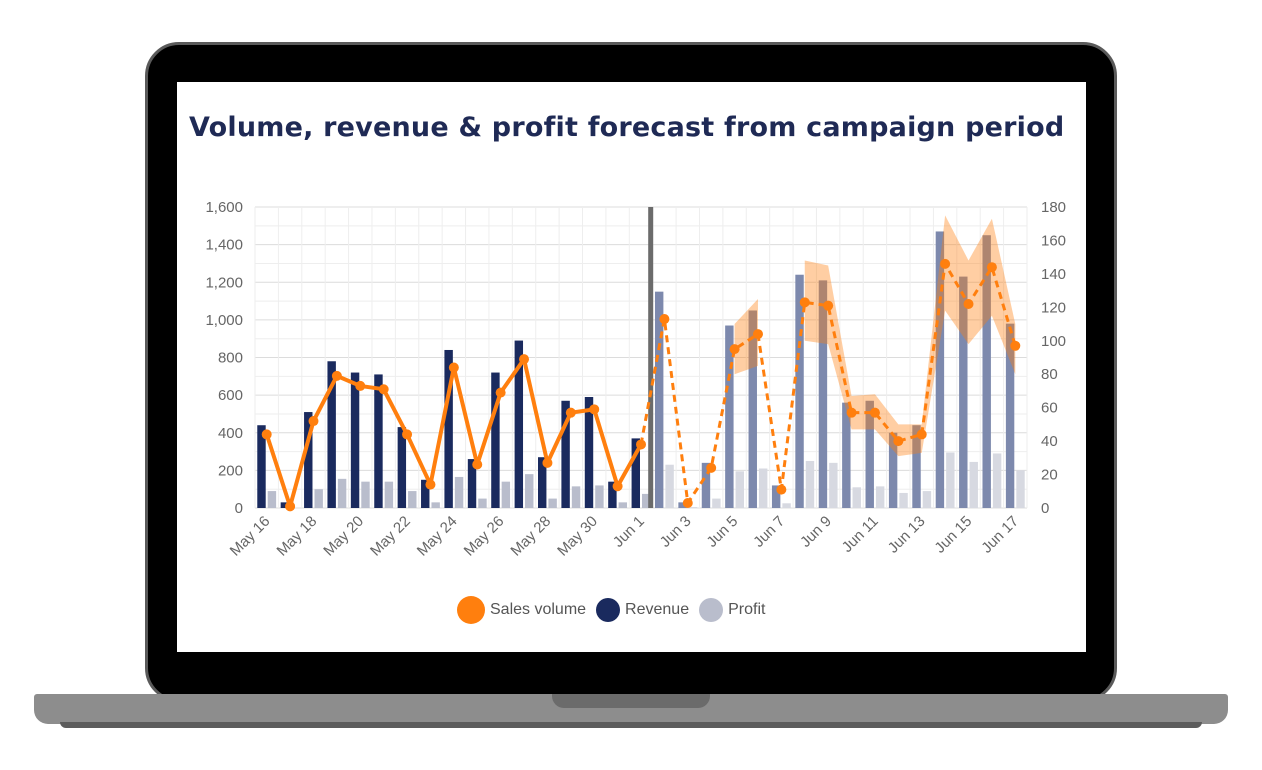 Image resolution: width=1262 pixels, height=770 pixels. What do you see at coordinates (629, 532) in the screenshot?
I see `x-tick-label: Jun 1` at bounding box center [629, 532].